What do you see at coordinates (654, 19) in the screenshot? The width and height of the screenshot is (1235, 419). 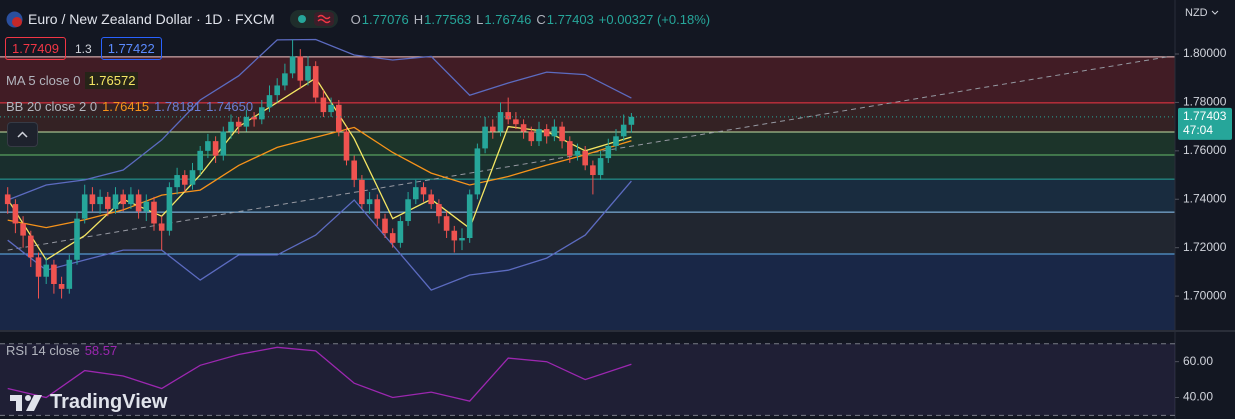 I see `change: +0.00327 (+0.18%)` at bounding box center [654, 19].